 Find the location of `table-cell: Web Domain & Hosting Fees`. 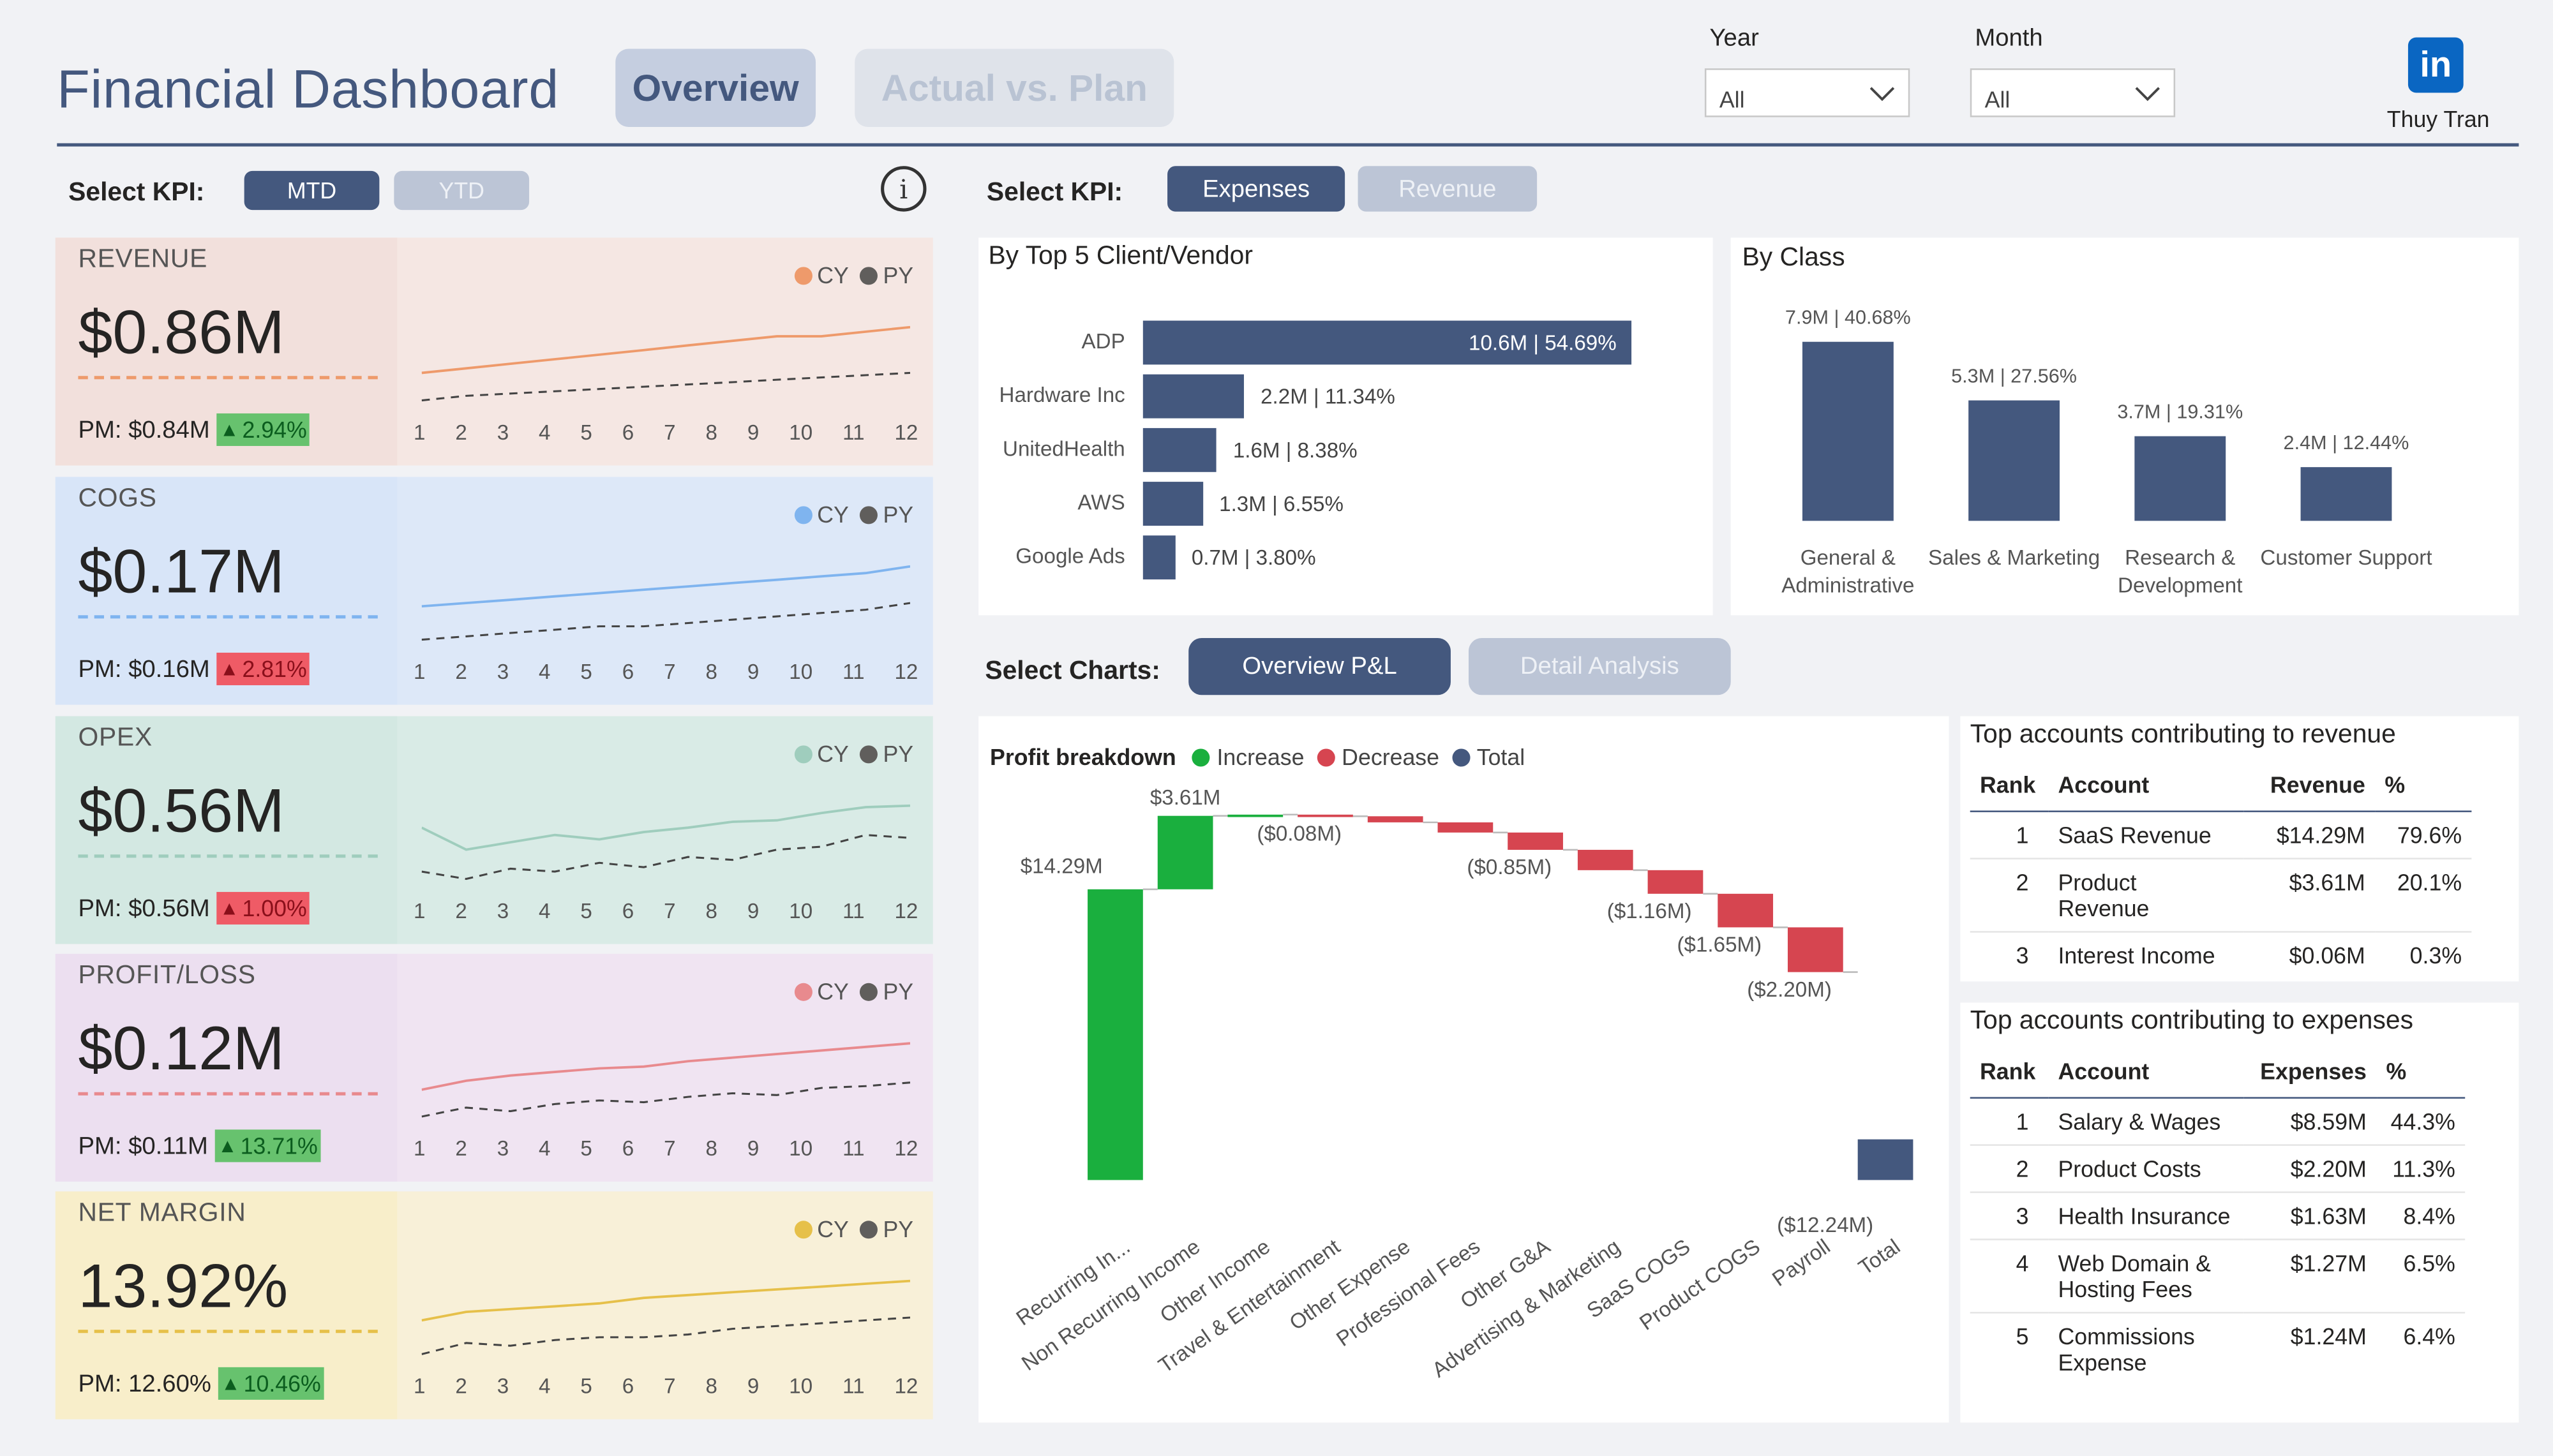

table-cell: Web Domain & Hosting Fees is located at coordinates (2146, 1275).